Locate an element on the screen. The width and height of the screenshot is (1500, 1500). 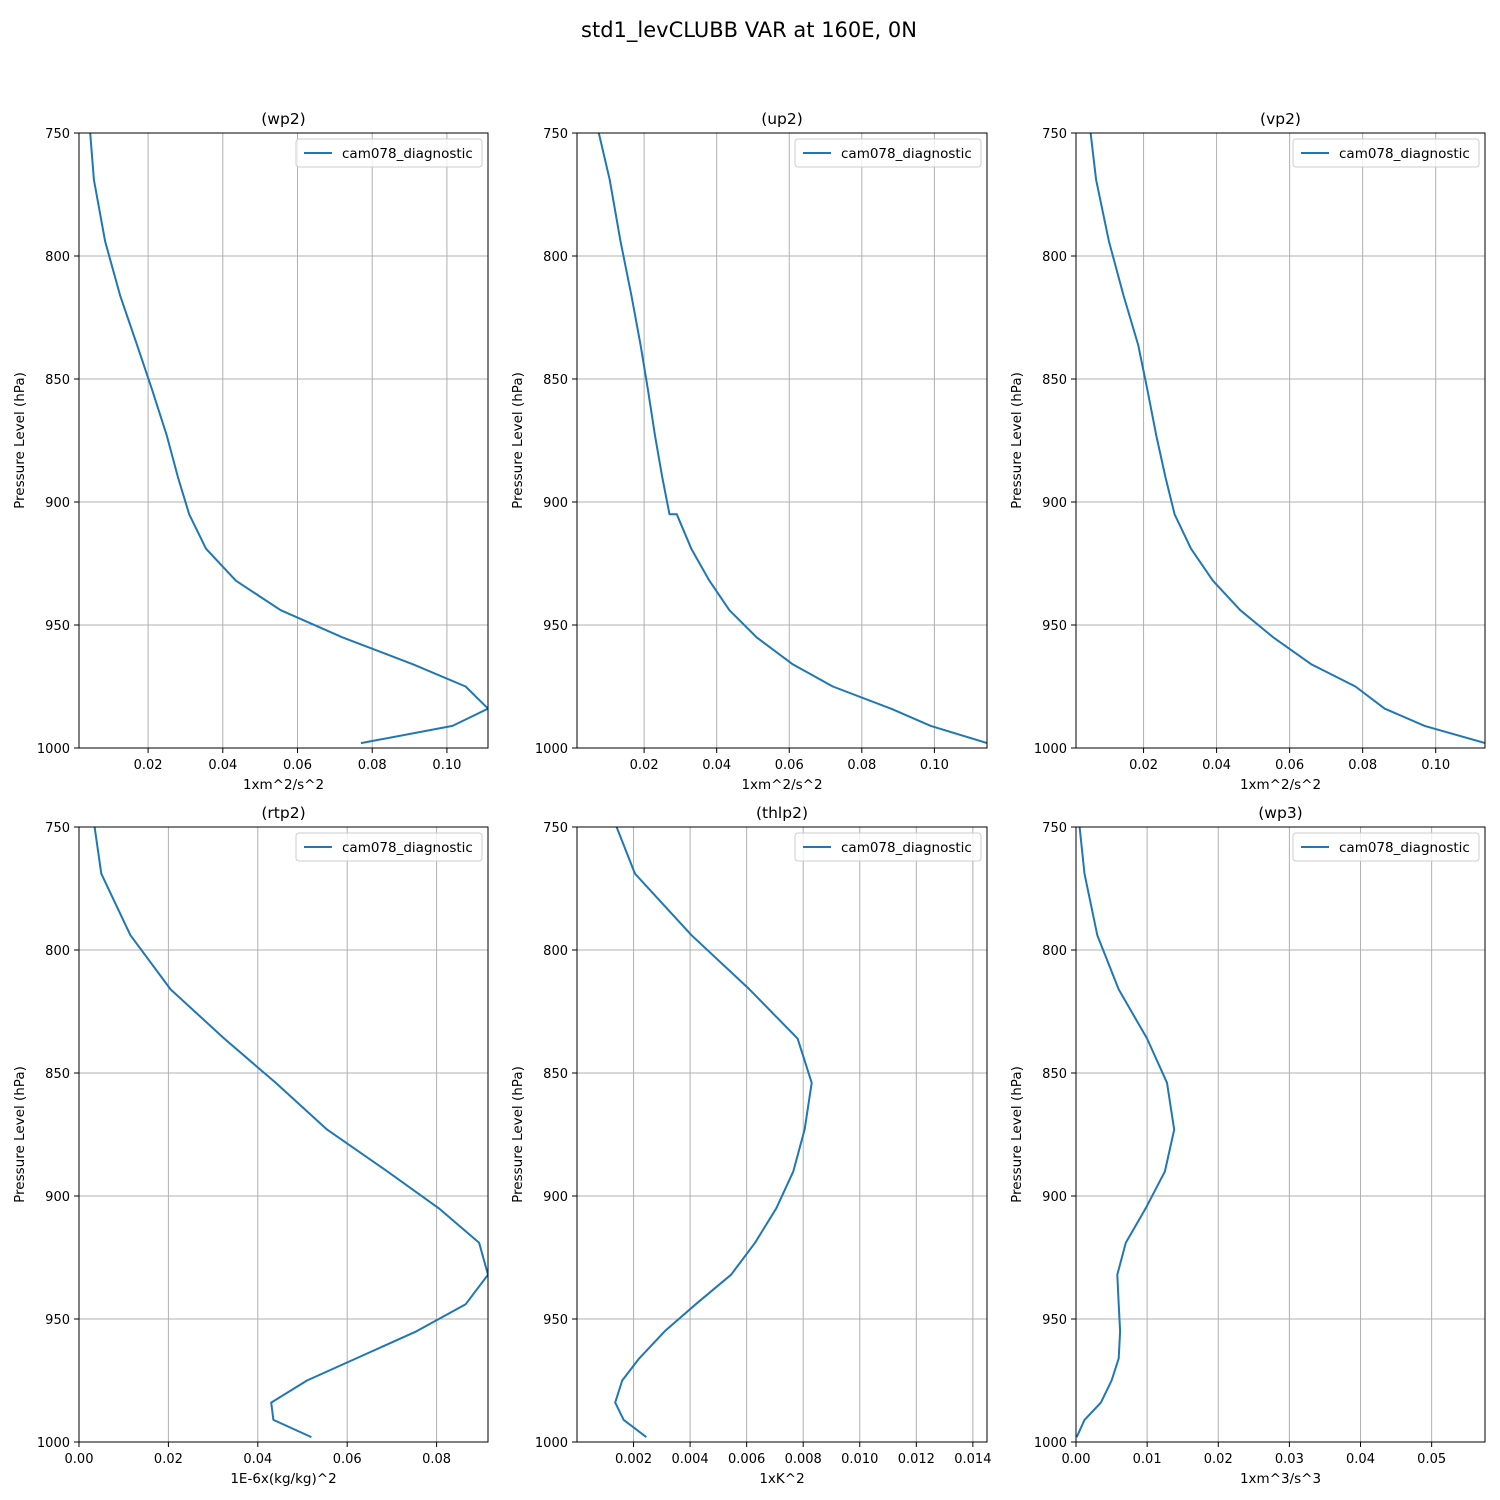
x-axis-label: 1xK^2 is located at coordinates (781, 1479).